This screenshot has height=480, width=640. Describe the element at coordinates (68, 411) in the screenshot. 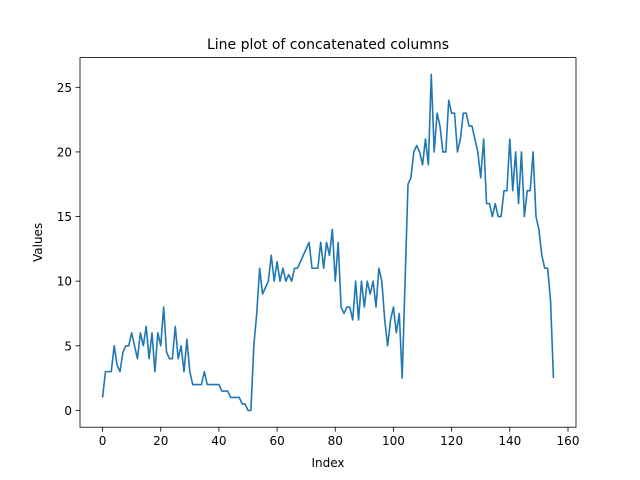

I see `y-tick-label: 0` at that location.